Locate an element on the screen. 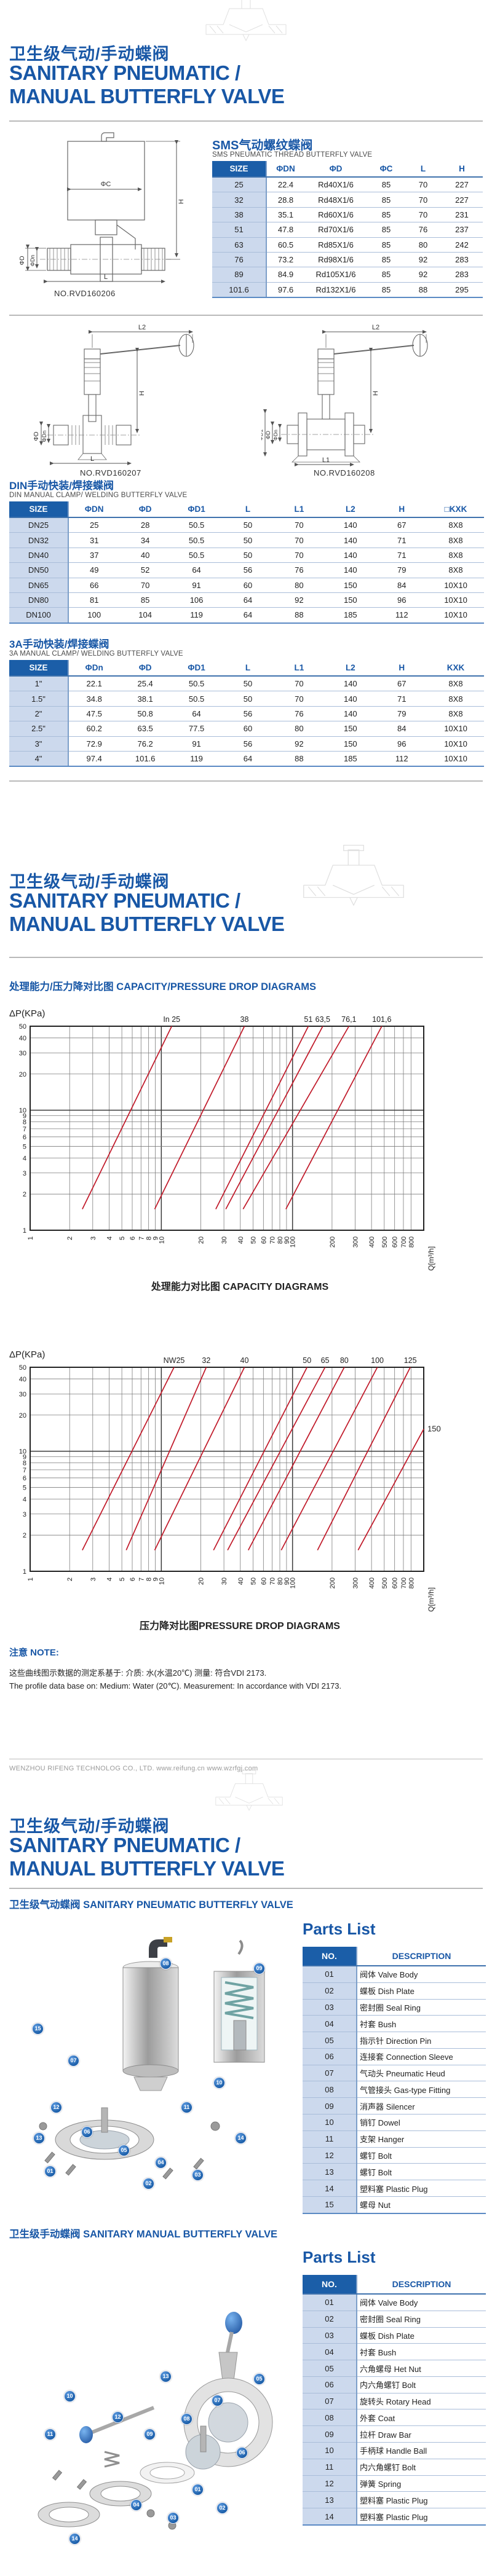  dim-label: ΦDn is located at coordinates (44, 436).